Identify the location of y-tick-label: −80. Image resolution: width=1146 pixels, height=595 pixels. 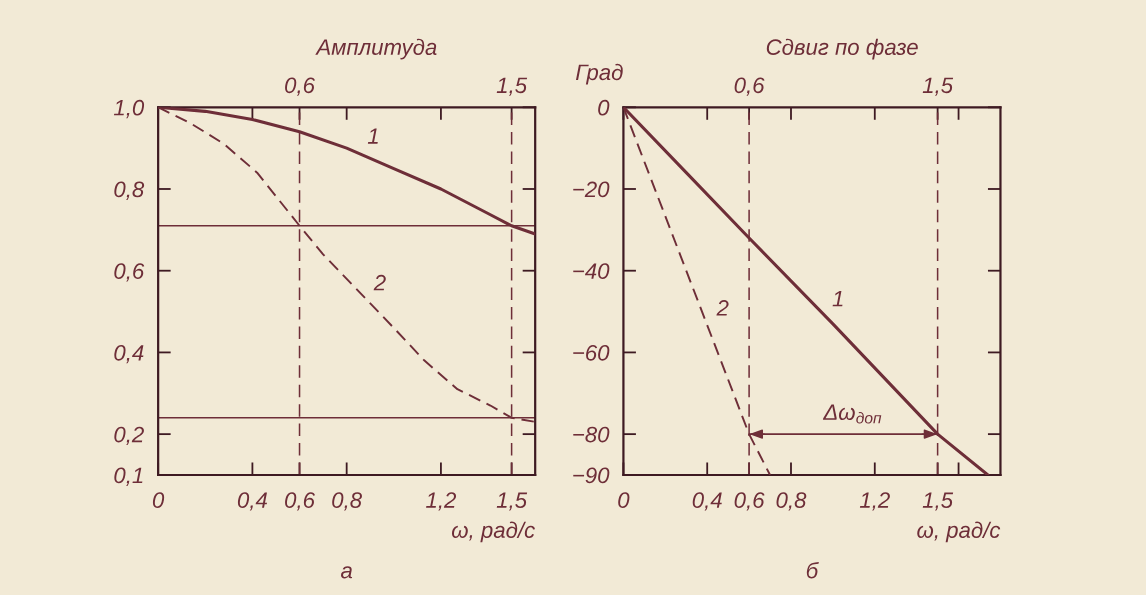
(591, 434).